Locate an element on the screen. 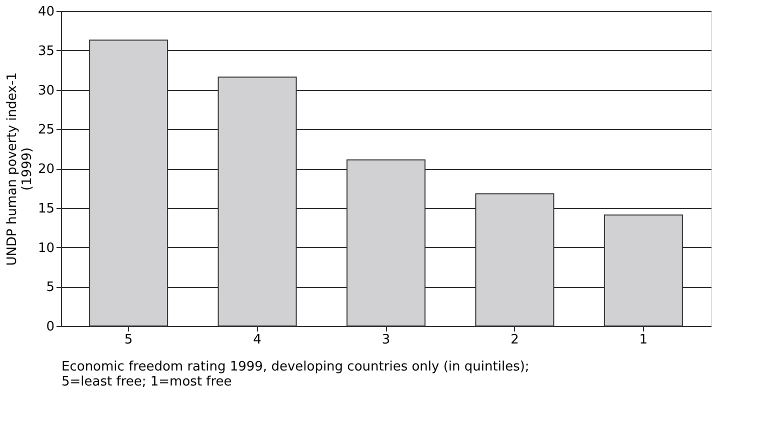 The image size is (763, 427). x-tick-label: 4 is located at coordinates (257, 340).